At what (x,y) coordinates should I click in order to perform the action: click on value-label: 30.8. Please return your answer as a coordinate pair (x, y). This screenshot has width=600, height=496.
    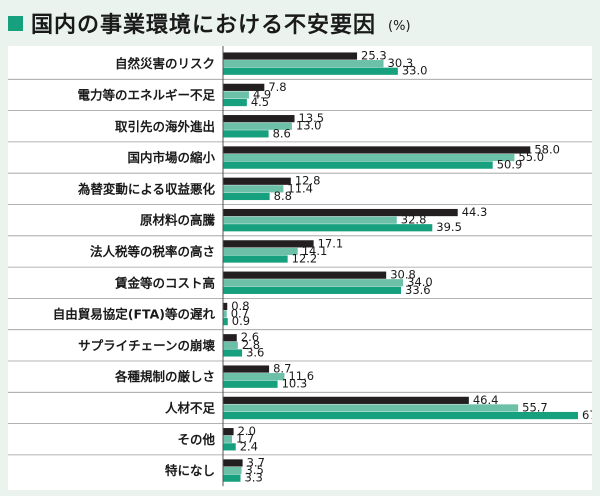
    Looking at the image, I should click on (403, 275).